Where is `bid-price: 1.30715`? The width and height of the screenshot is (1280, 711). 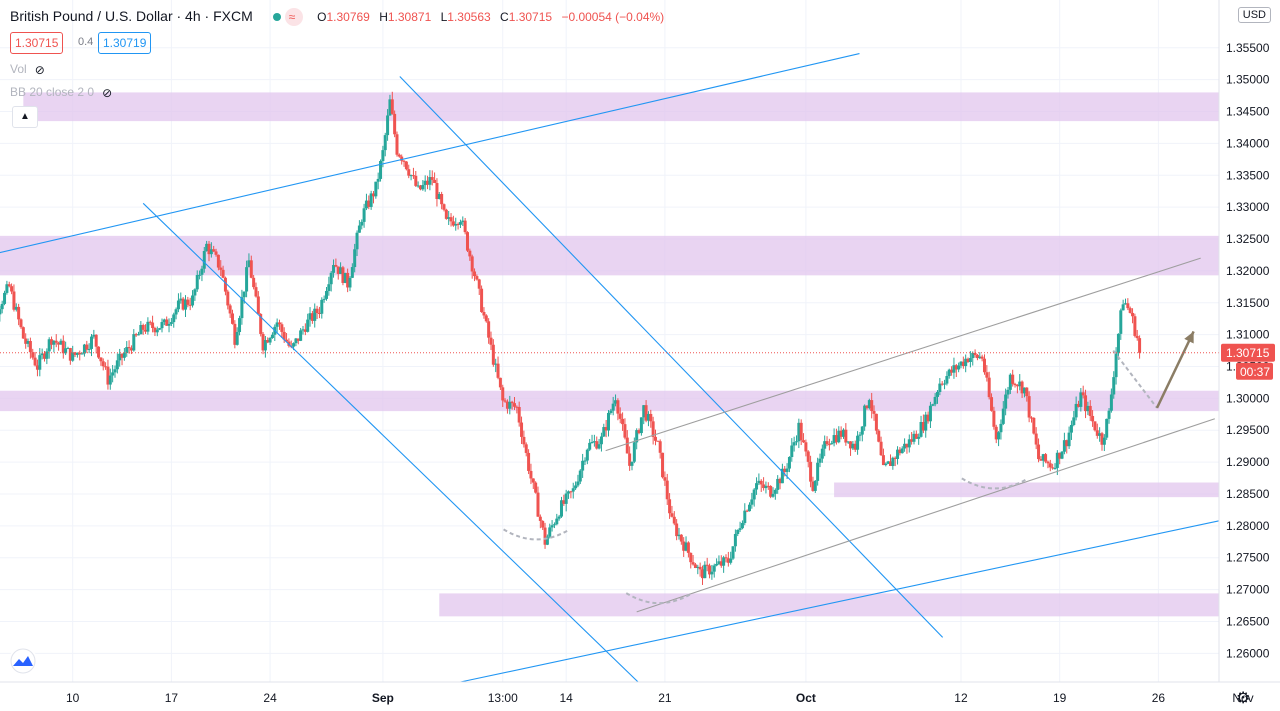 bid-price: 1.30715 is located at coordinates (37, 43).